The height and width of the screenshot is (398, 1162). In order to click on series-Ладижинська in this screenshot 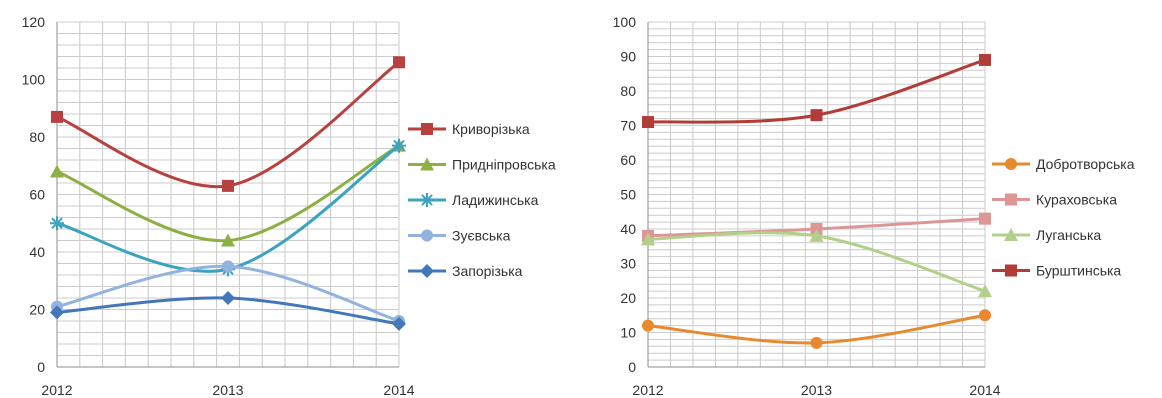, I will do `click(228, 207)`.